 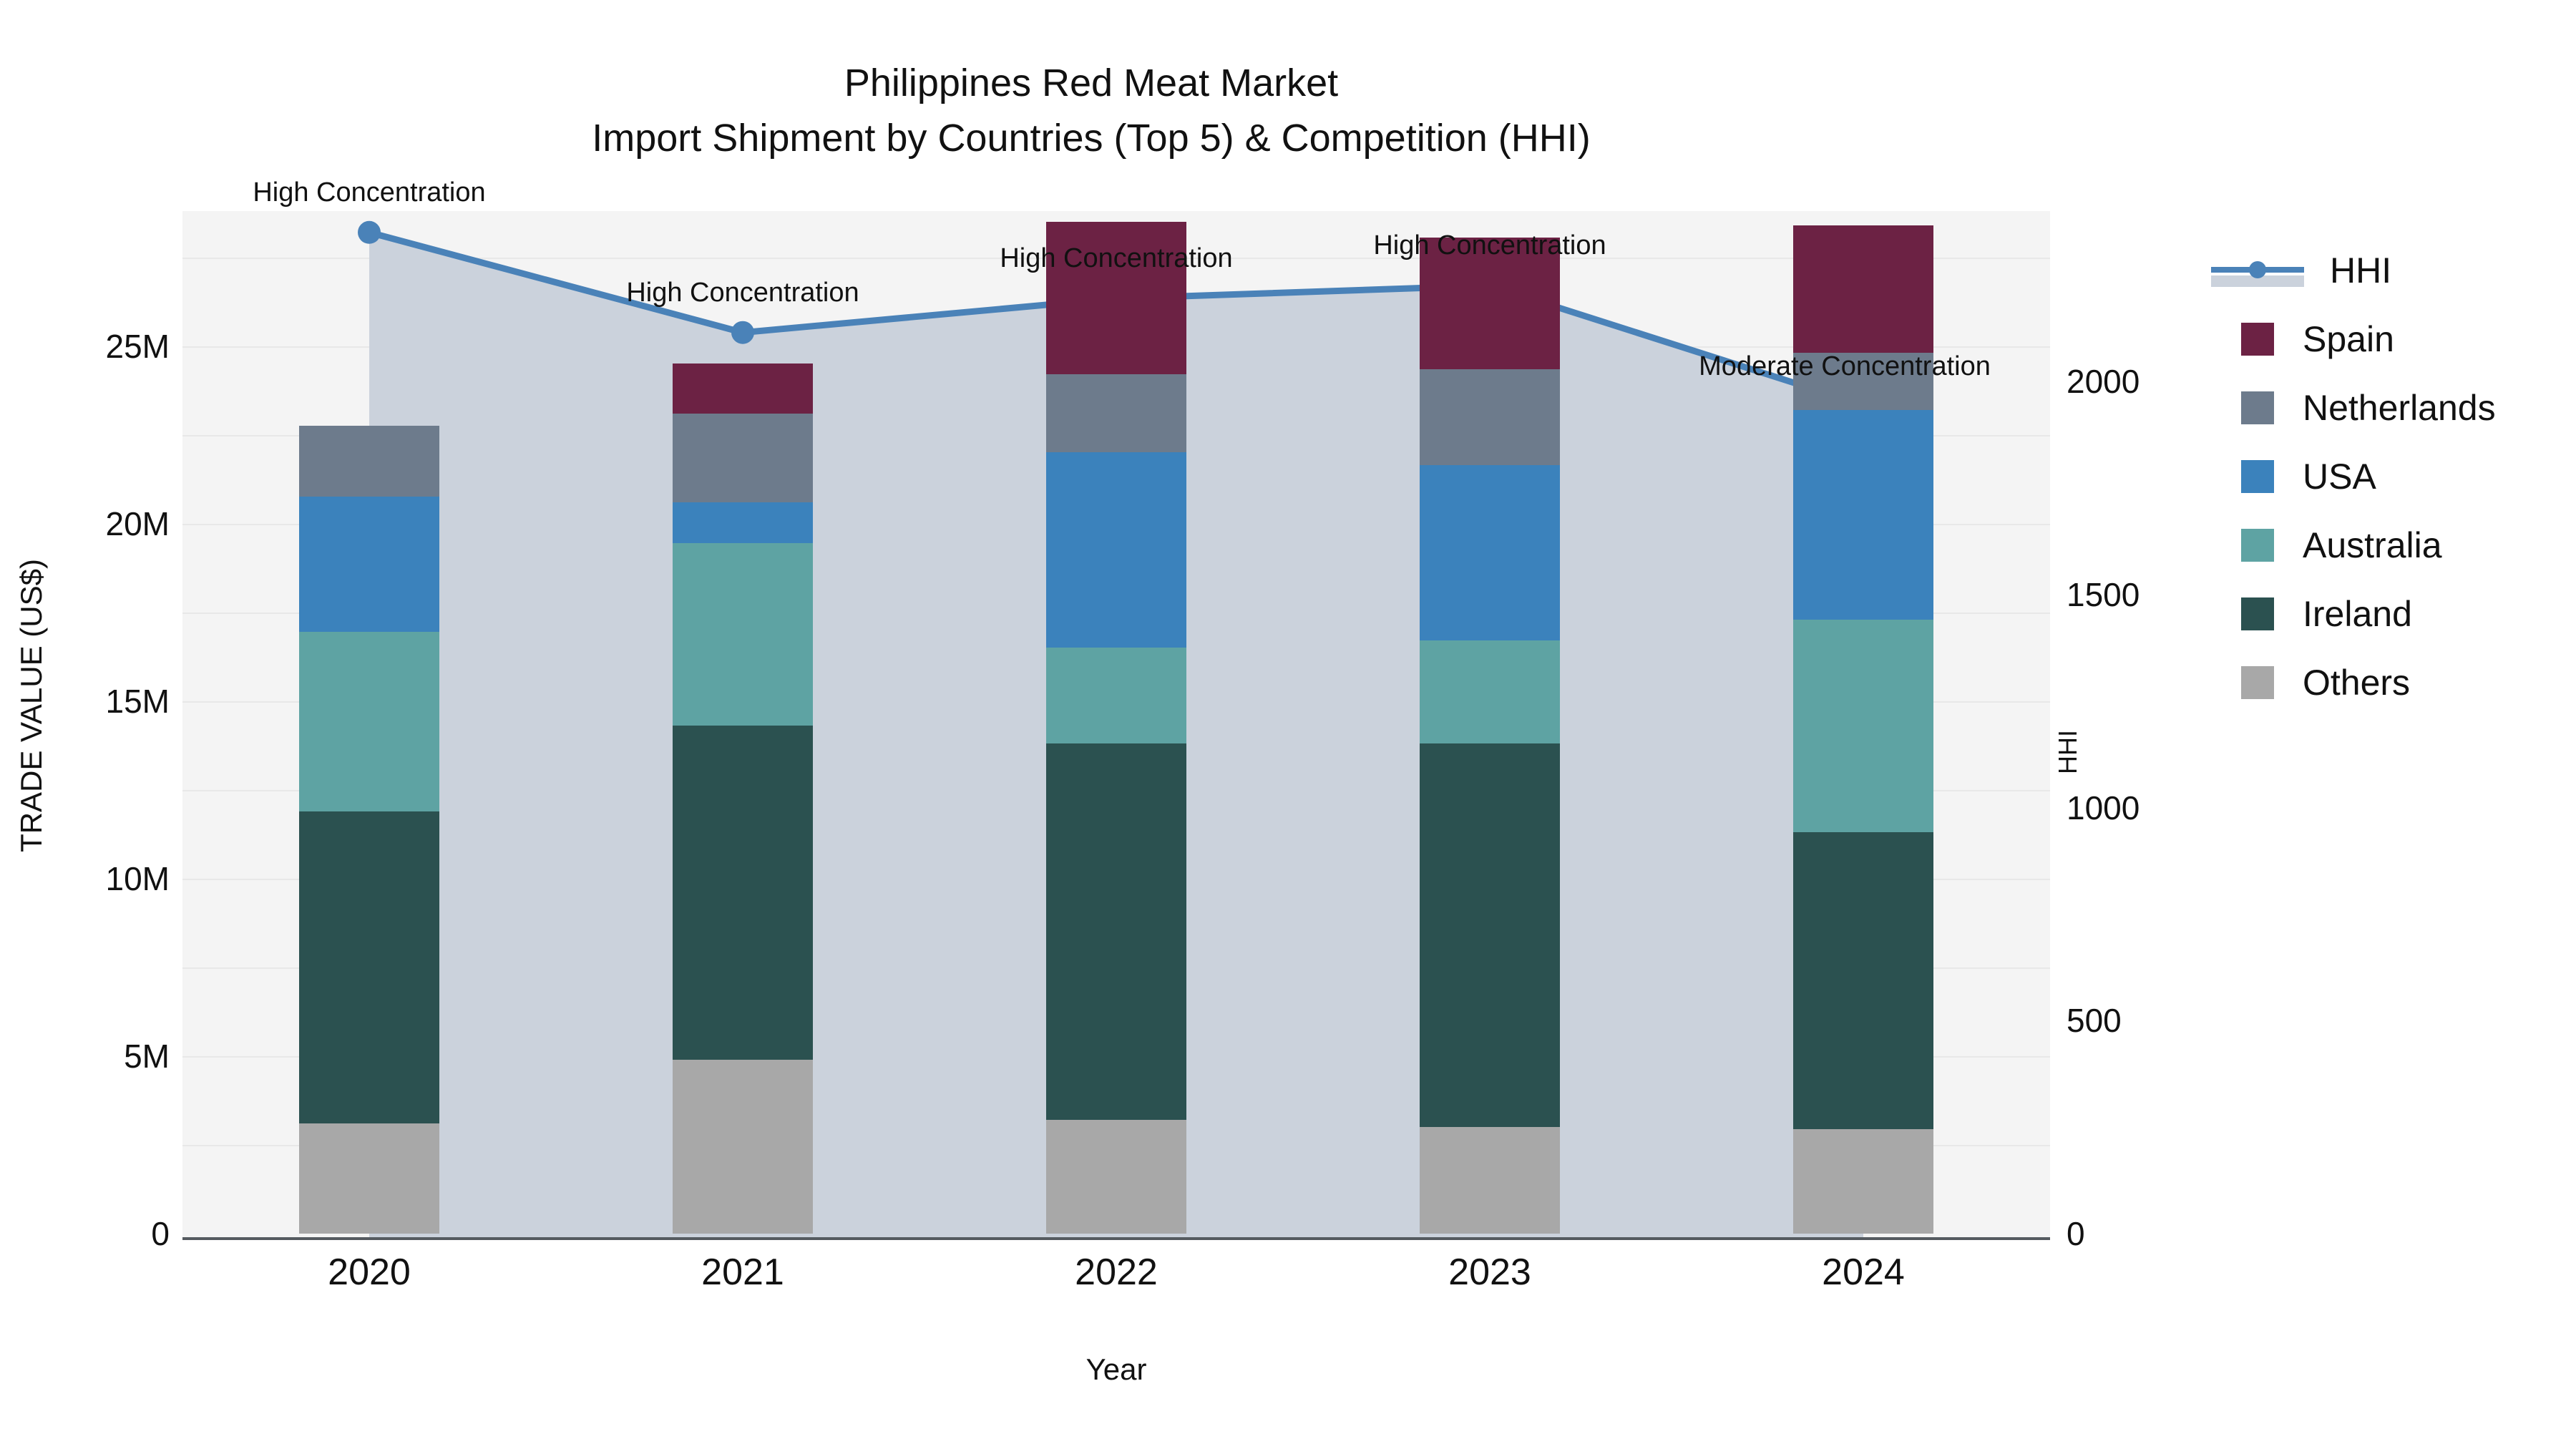 What do you see at coordinates (137, 701) in the screenshot?
I see `y-axis-left-tick-label: 15M` at bounding box center [137, 701].